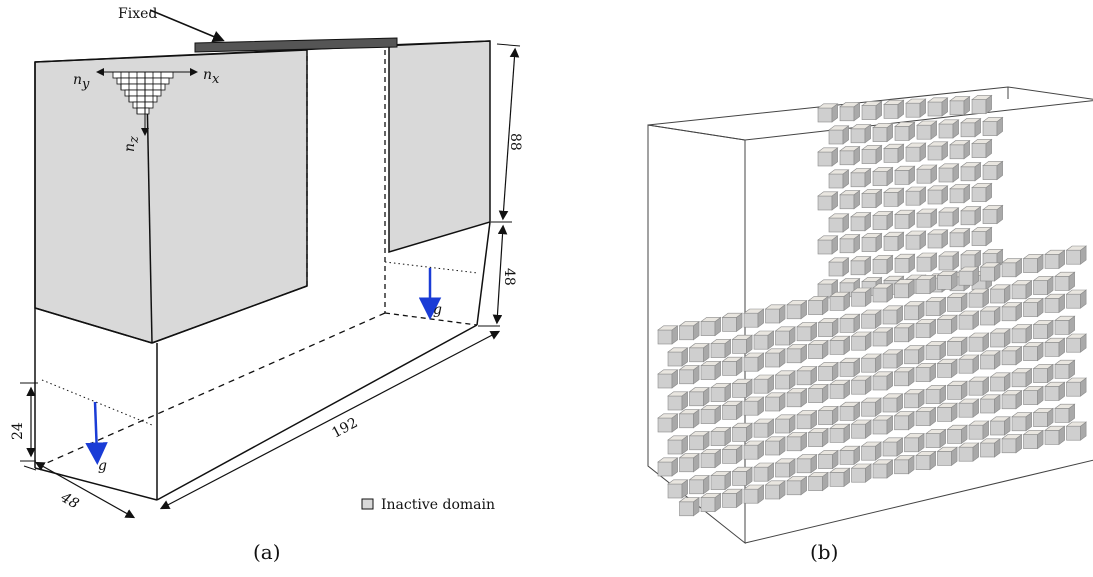 This screenshot has height=577, width=1093. I want to click on caption-b: (b), so click(824, 552).